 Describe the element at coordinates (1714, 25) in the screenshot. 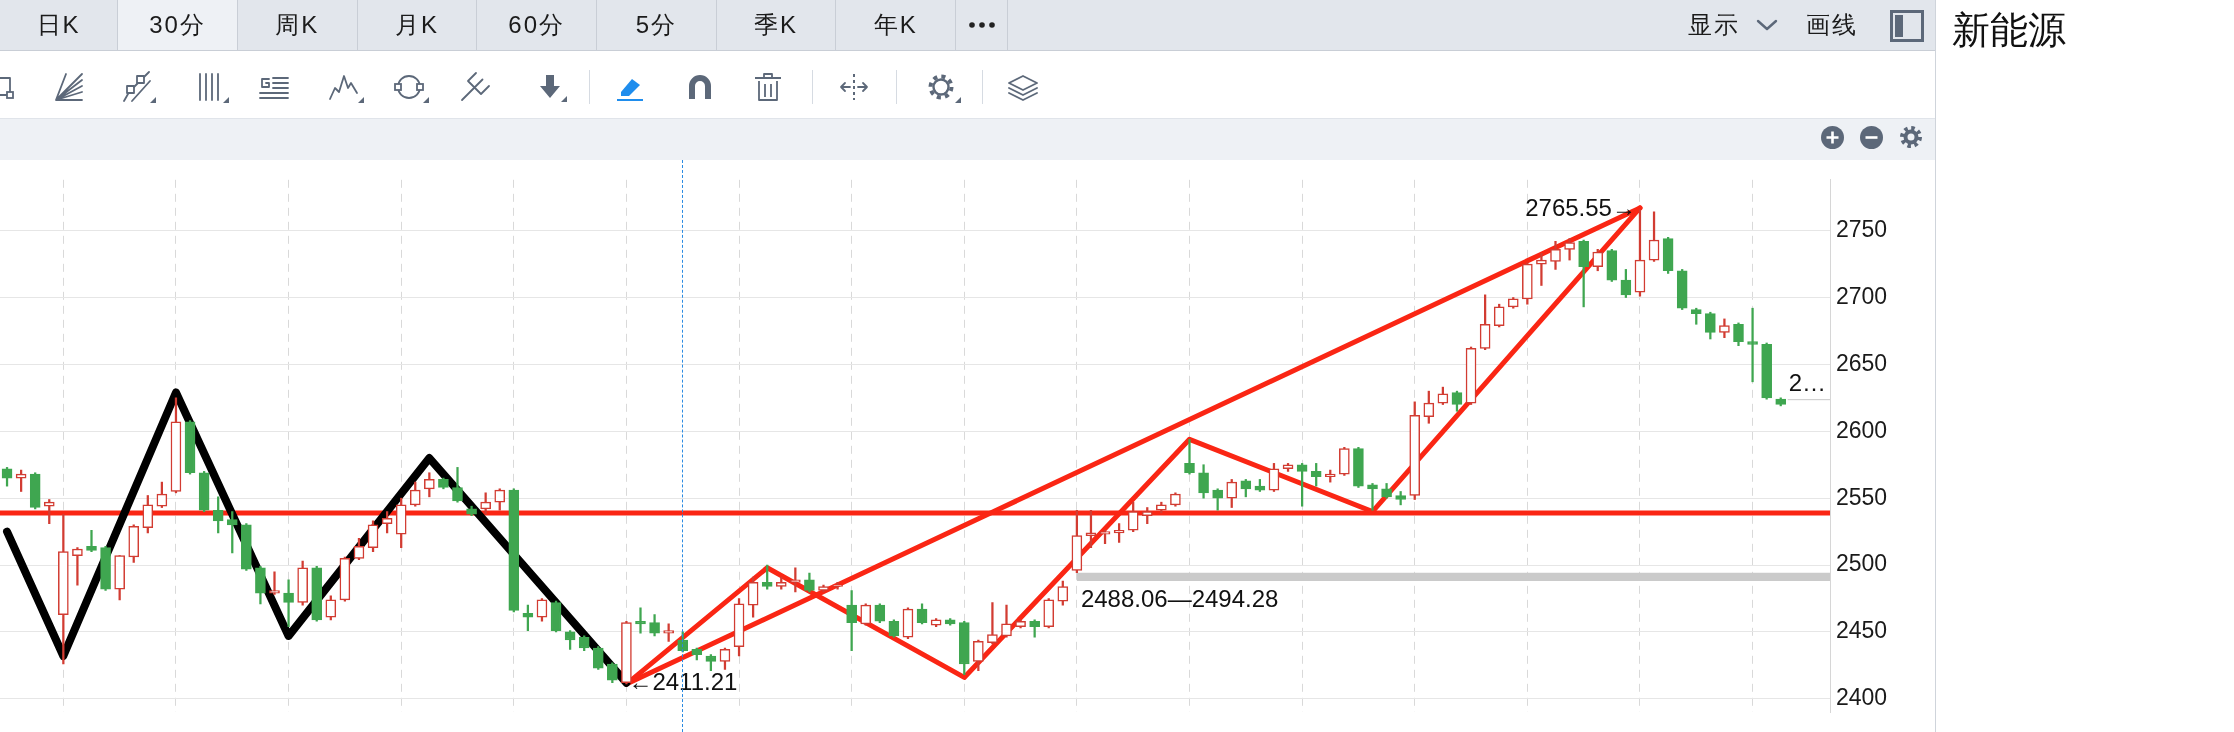

I see `text: 显示` at that location.